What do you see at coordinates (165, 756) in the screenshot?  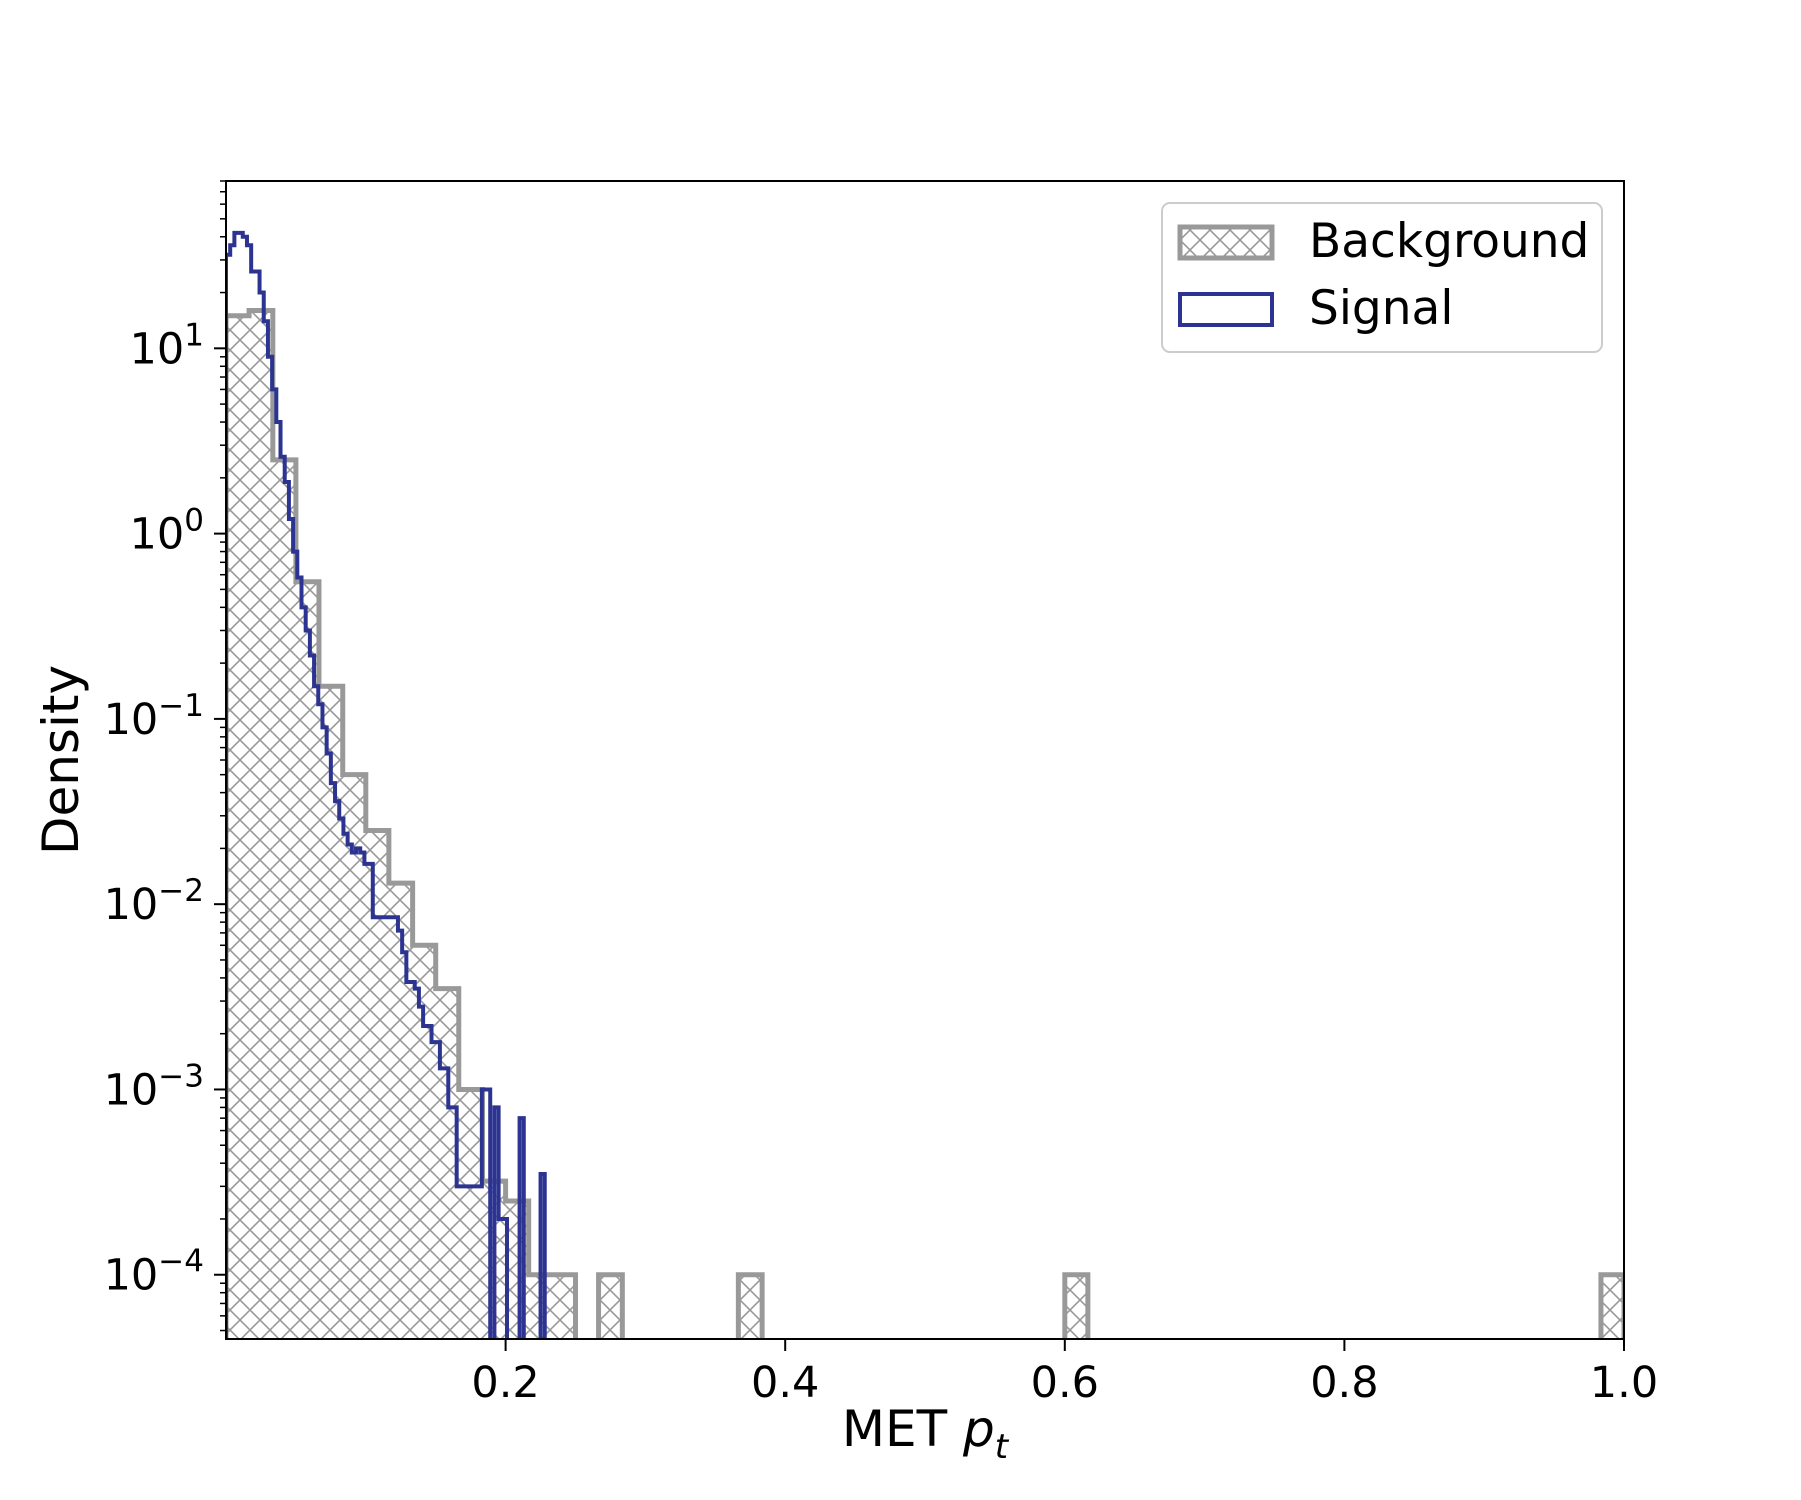 I see `y-axis: 10¹ 10⁰ 10⁻¹ 10⁻² 10⁻³ 10⁻⁴` at bounding box center [165, 756].